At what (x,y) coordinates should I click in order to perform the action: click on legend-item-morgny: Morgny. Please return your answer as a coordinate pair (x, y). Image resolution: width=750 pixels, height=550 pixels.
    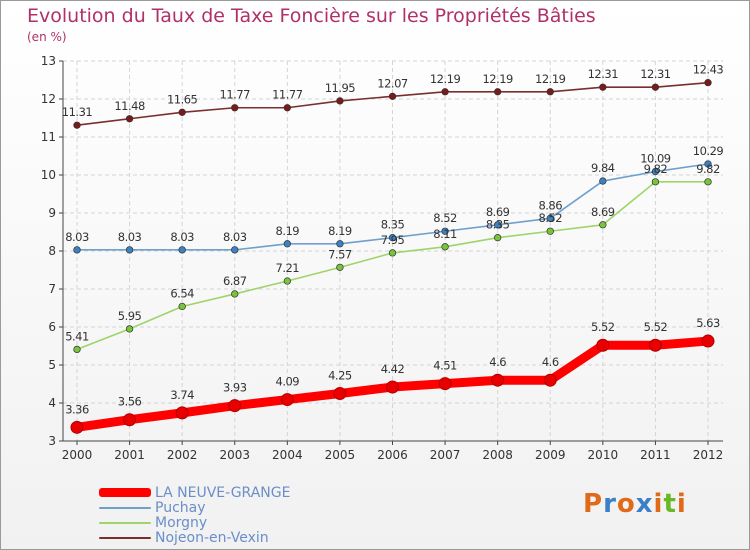
    Looking at the image, I should click on (194, 522).